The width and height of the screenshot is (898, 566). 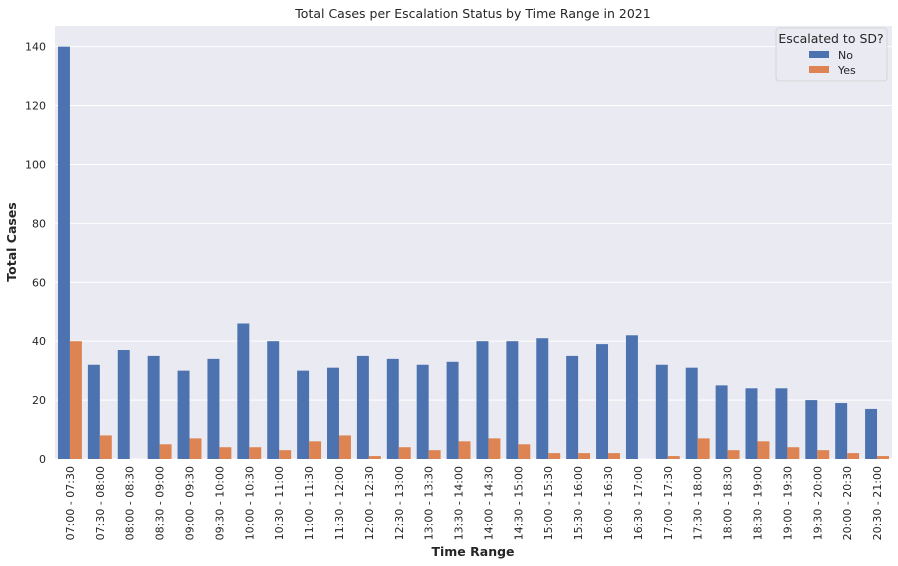 What do you see at coordinates (847, 503) in the screenshot?
I see `x-tick-label: 20:00 - 20:30` at bounding box center [847, 503].